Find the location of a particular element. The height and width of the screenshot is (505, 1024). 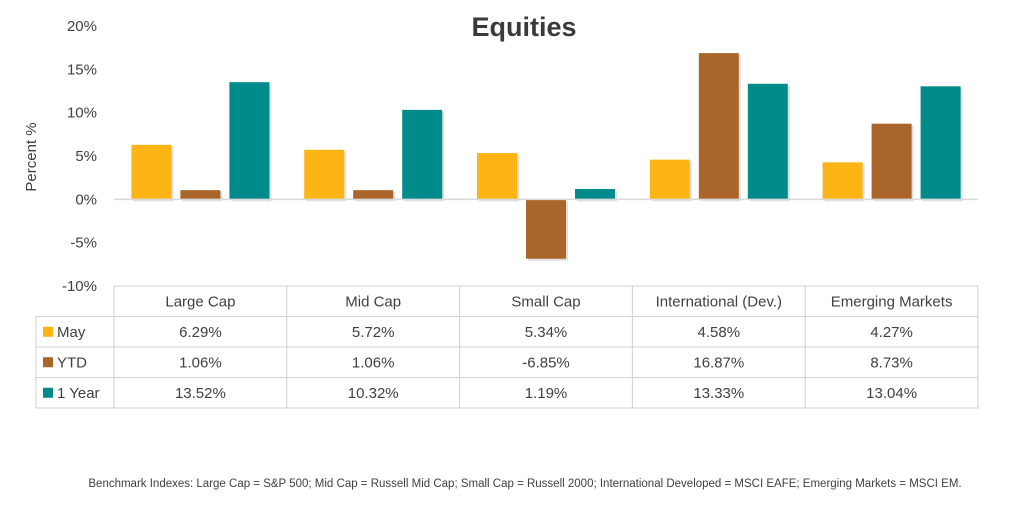

table-cell: 8.73% is located at coordinates (891, 362).